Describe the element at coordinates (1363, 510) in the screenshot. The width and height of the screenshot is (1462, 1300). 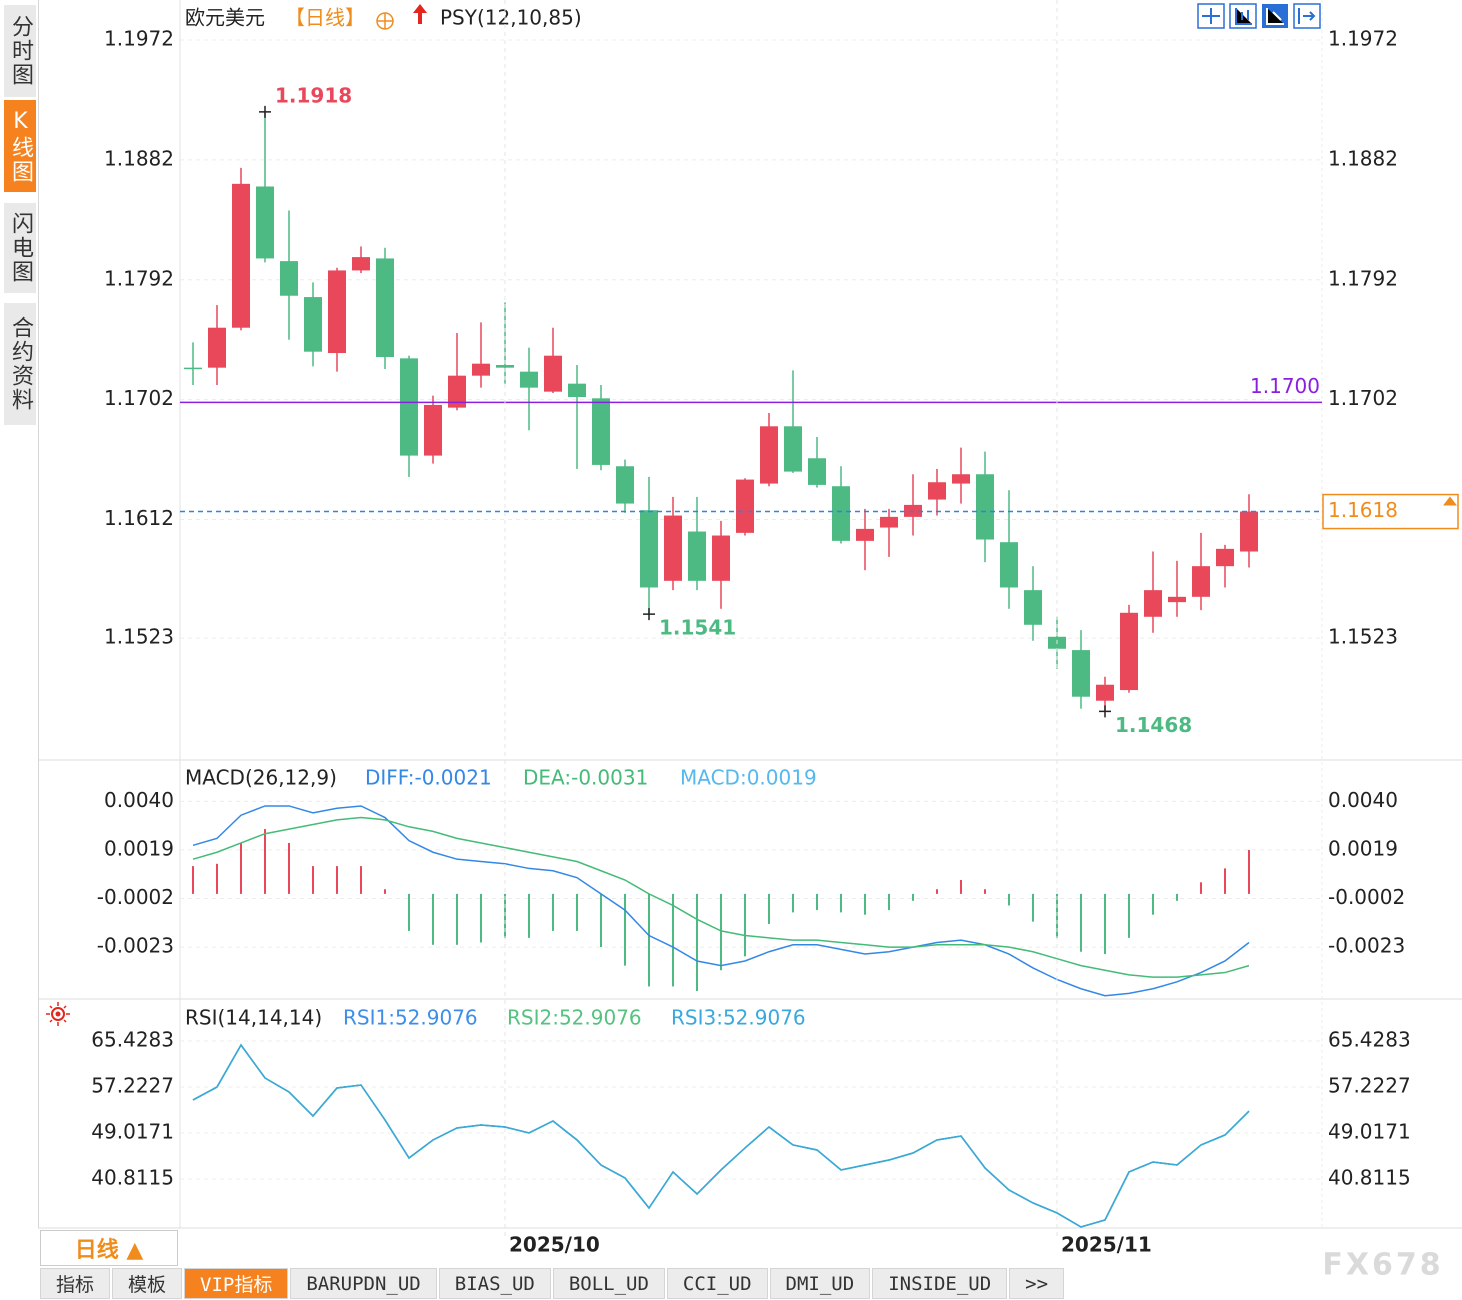
I see `last-price-label: 1.1618` at that location.